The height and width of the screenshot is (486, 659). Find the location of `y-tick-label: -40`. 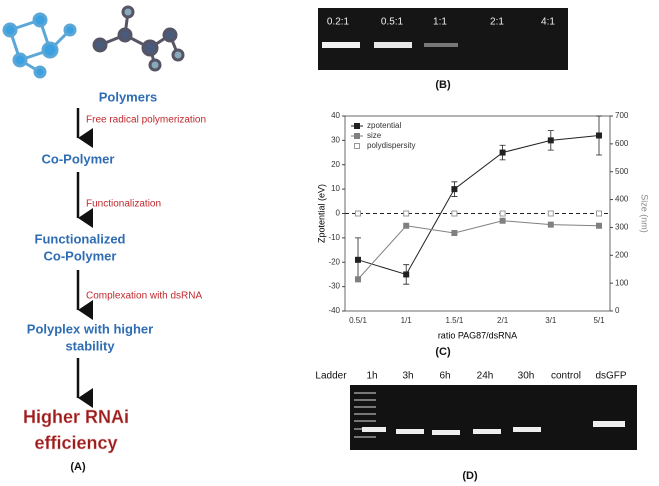

y-tick-label: -40 is located at coordinates (334, 310).